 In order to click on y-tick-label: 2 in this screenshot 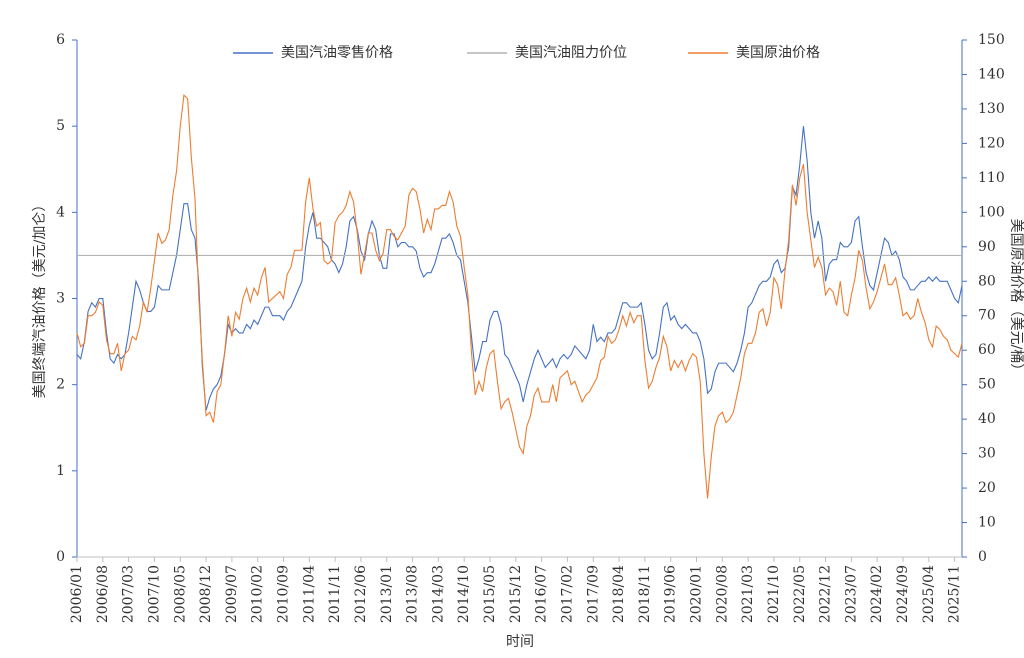, I will do `click(60, 385)`.